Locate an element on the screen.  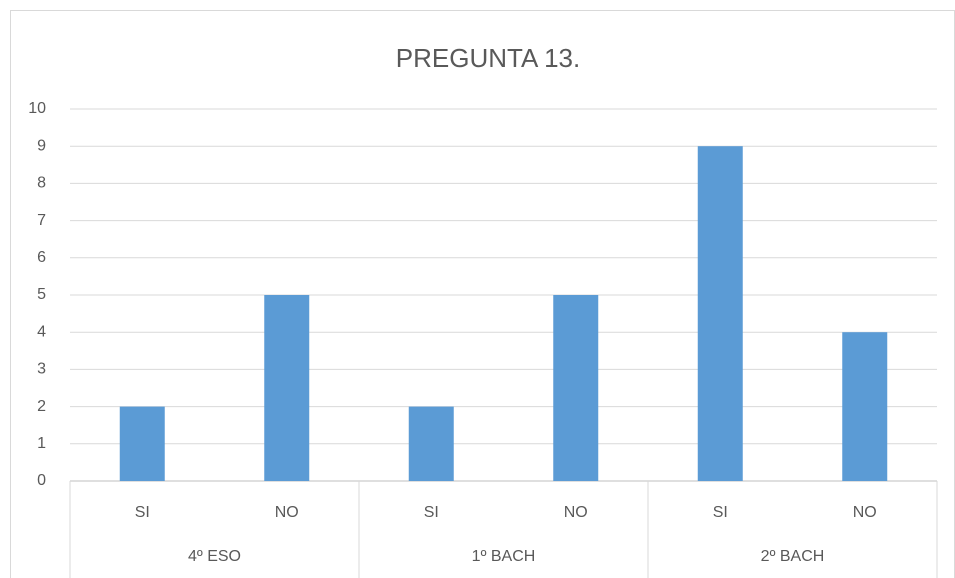
y-tick-label: 3 is located at coordinates (41, 369).